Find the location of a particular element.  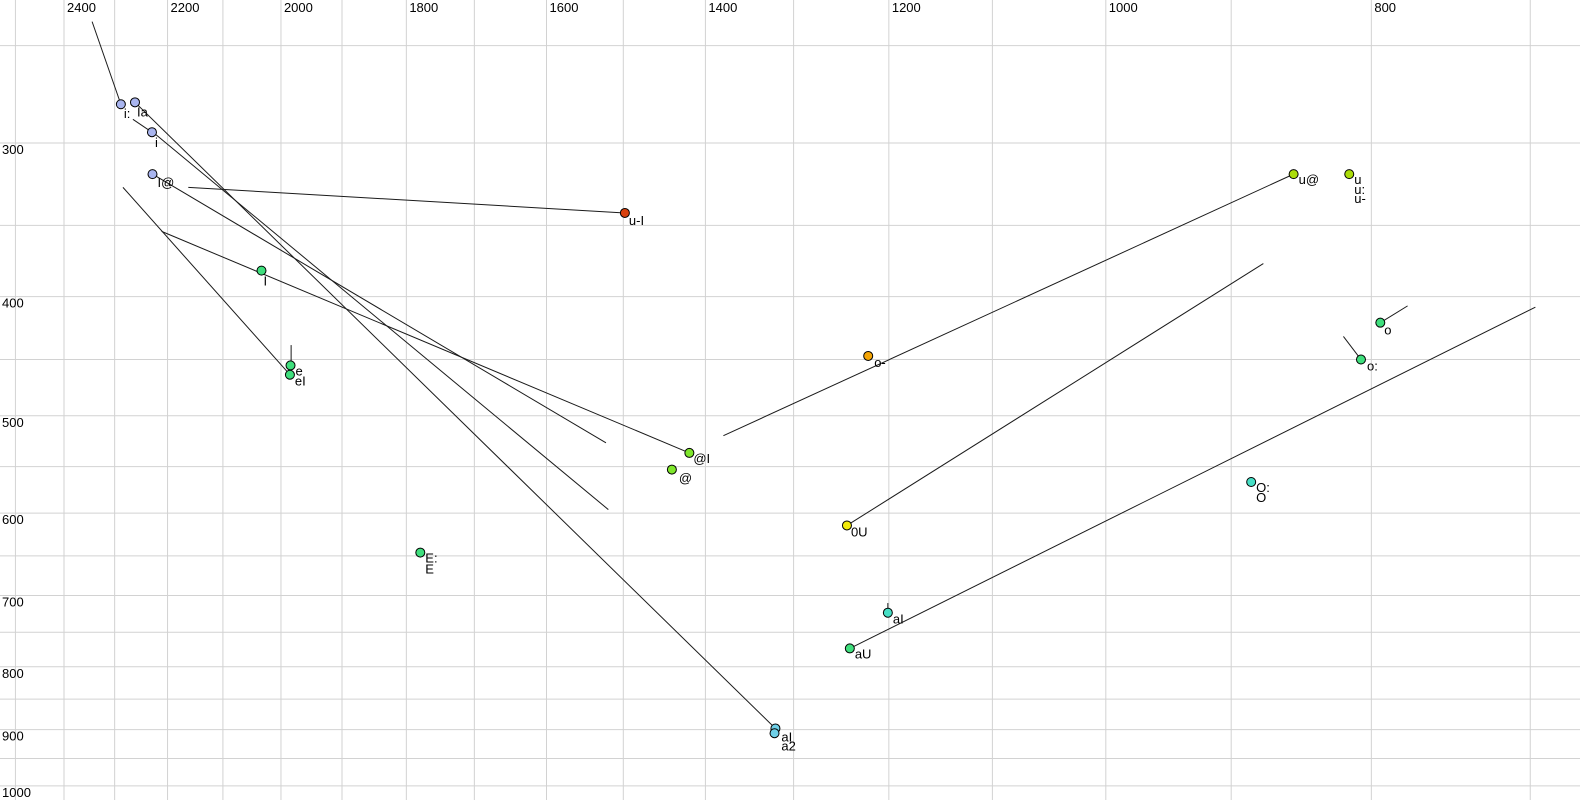

vowel-point-u-schwa is located at coordinates (1293, 174).